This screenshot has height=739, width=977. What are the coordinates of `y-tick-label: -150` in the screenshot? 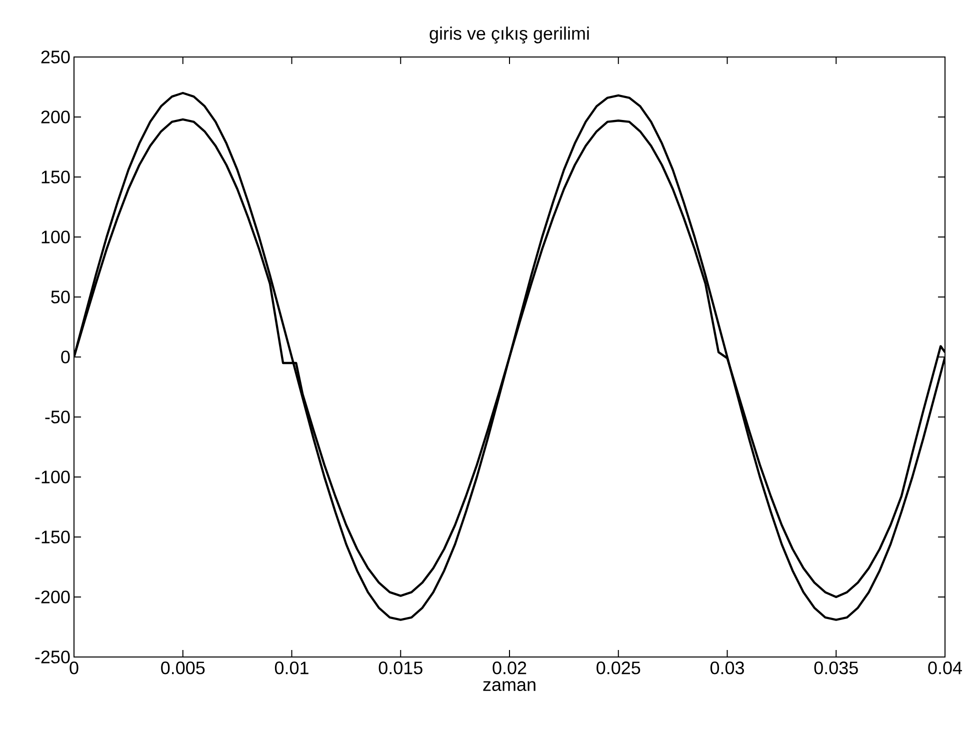 It's located at (52, 537).